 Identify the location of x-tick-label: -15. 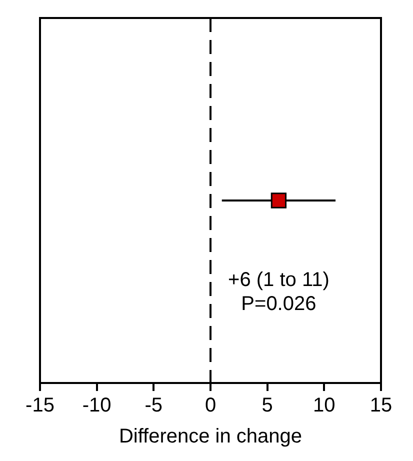
(40, 405).